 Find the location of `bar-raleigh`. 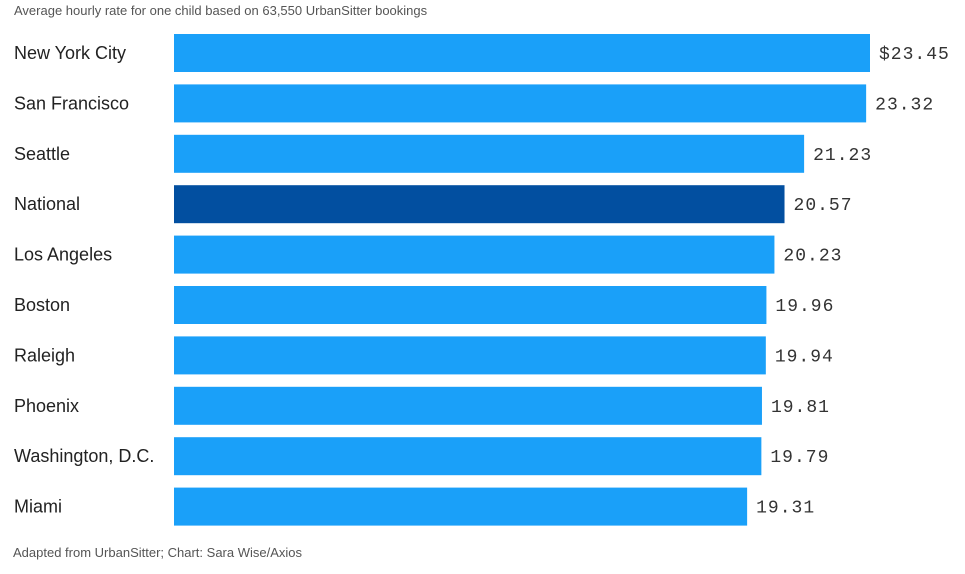

bar-raleigh is located at coordinates (470, 355).